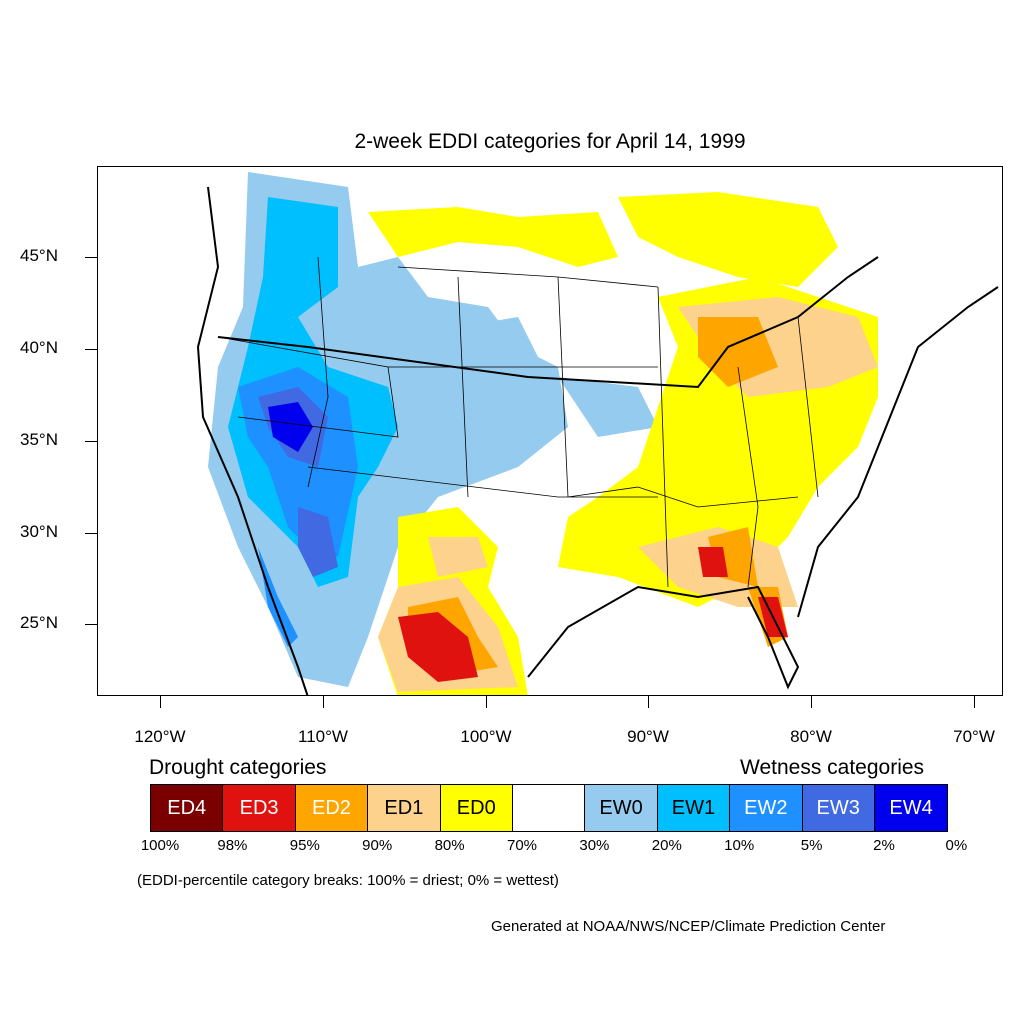 Image resolution: width=1024 pixels, height=1024 pixels. I want to click on percentile-label: 20%, so click(666, 845).